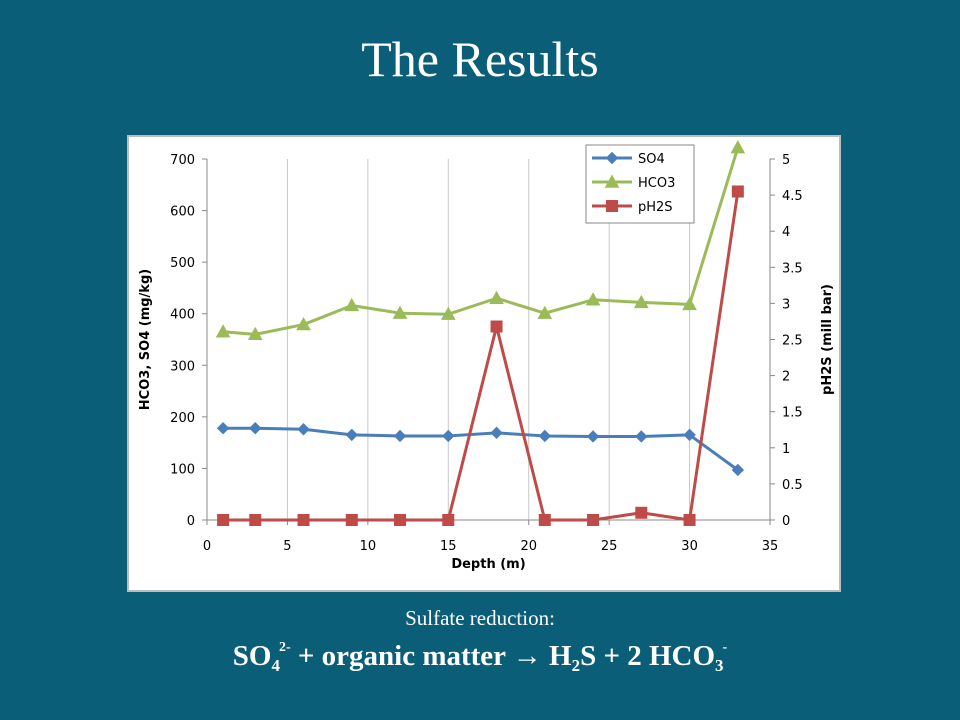  I want to click on right-tick-label: 1.5, so click(792, 413).